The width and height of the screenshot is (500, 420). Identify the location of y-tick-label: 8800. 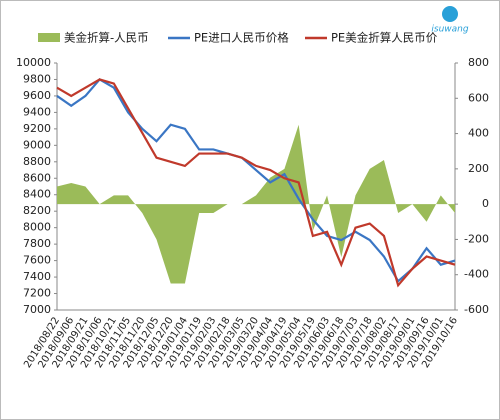
(37, 161).